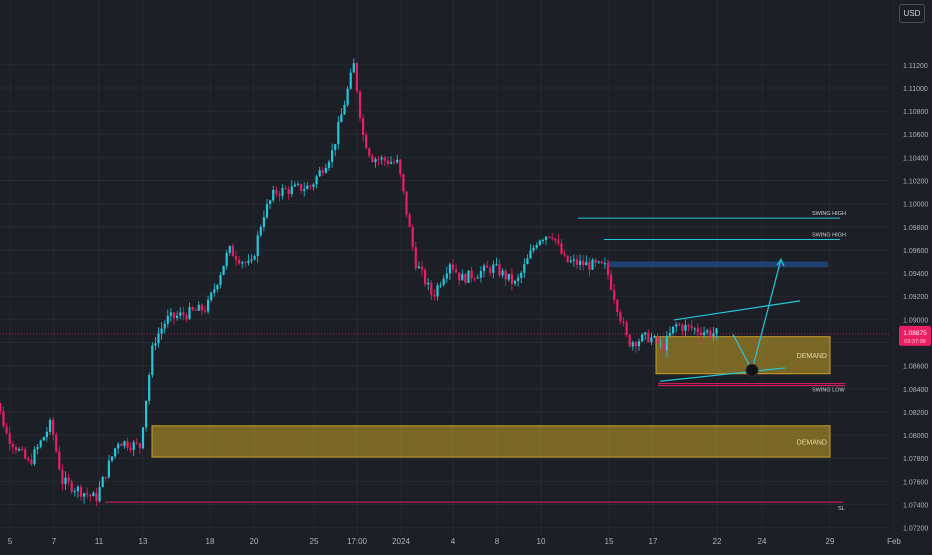  I want to click on currency-selector-button: USD, so click(912, 13).